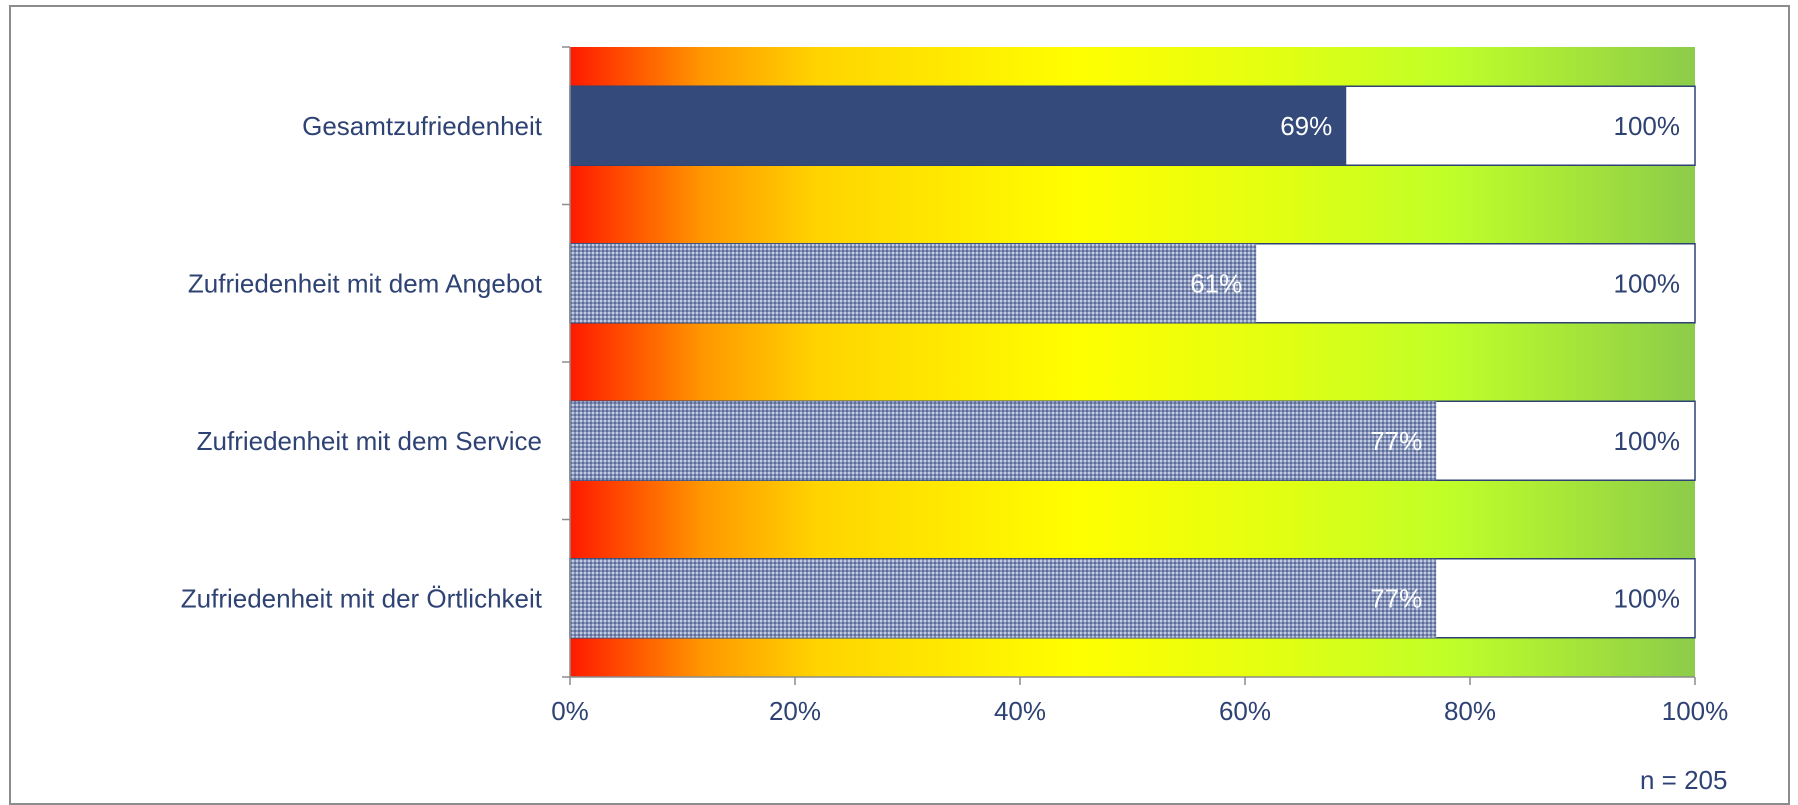 This screenshot has height=805, width=1798. I want to click on x-tick-label: 0%, so click(570, 711).